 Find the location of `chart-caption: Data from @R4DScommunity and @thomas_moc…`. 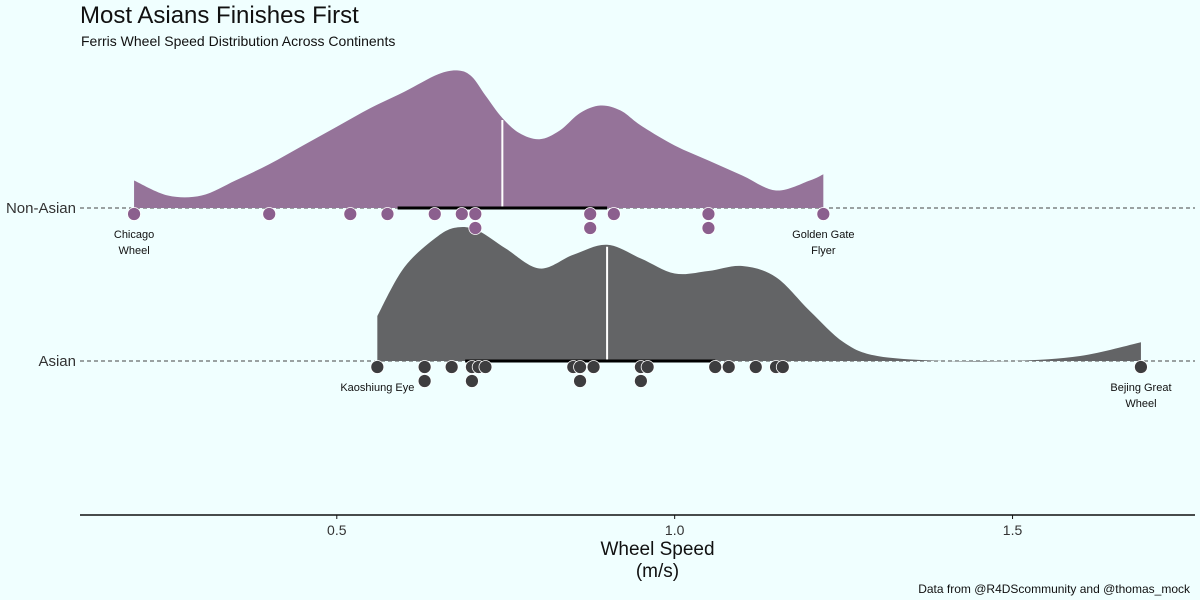

chart-caption: Data from @R4DScommunity and @thomas_moc… is located at coordinates (1054, 589).